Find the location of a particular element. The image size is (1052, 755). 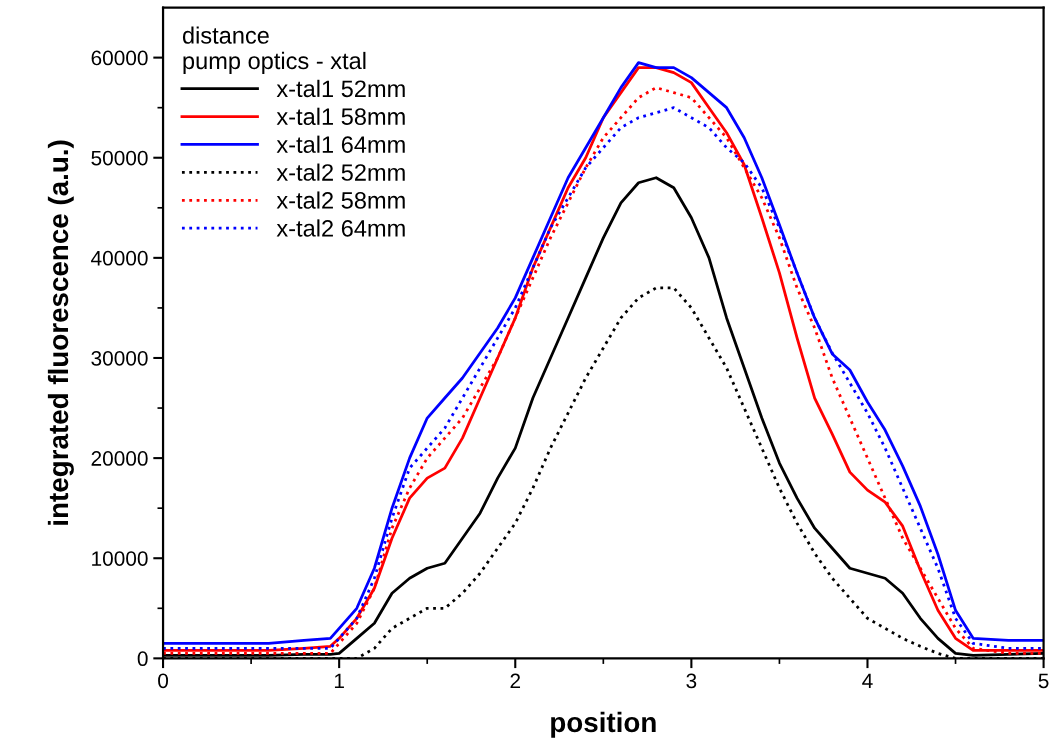

x-tick-label: 0 is located at coordinates (163, 681).